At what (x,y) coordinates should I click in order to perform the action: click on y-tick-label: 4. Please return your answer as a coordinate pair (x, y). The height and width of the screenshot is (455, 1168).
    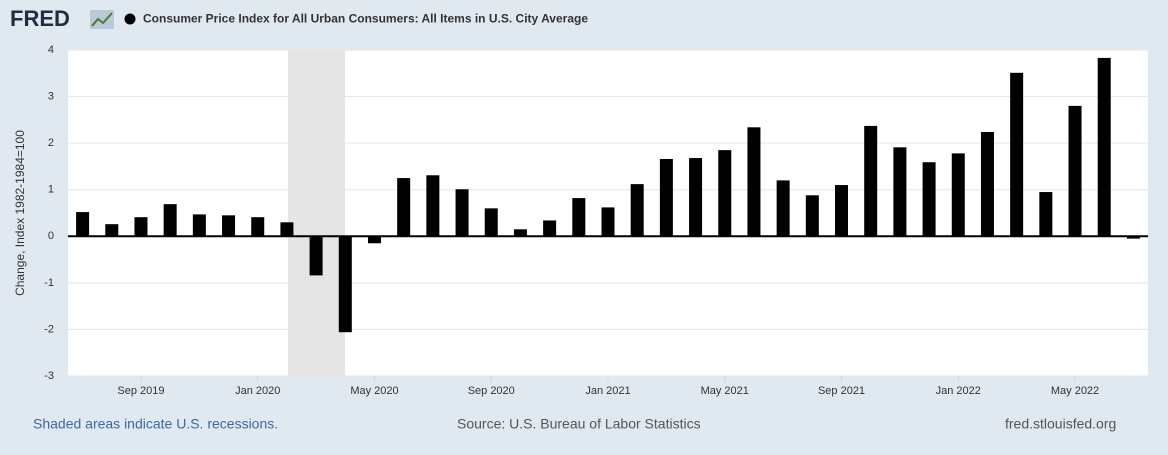
    Looking at the image, I should click on (51, 50).